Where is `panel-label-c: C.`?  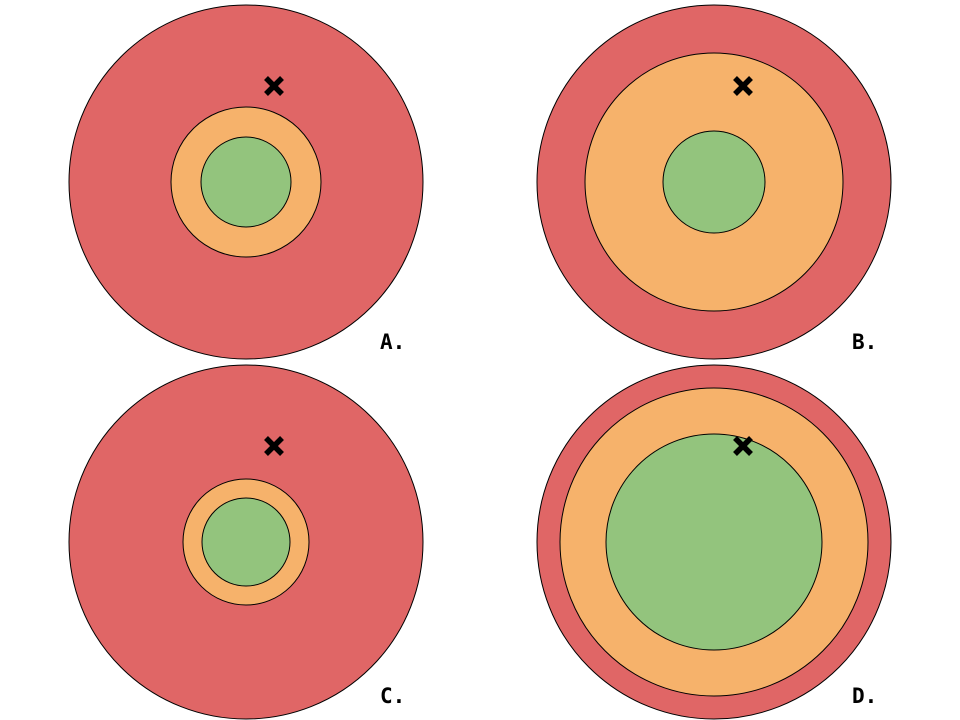
panel-label-c: C. is located at coordinates (392, 696).